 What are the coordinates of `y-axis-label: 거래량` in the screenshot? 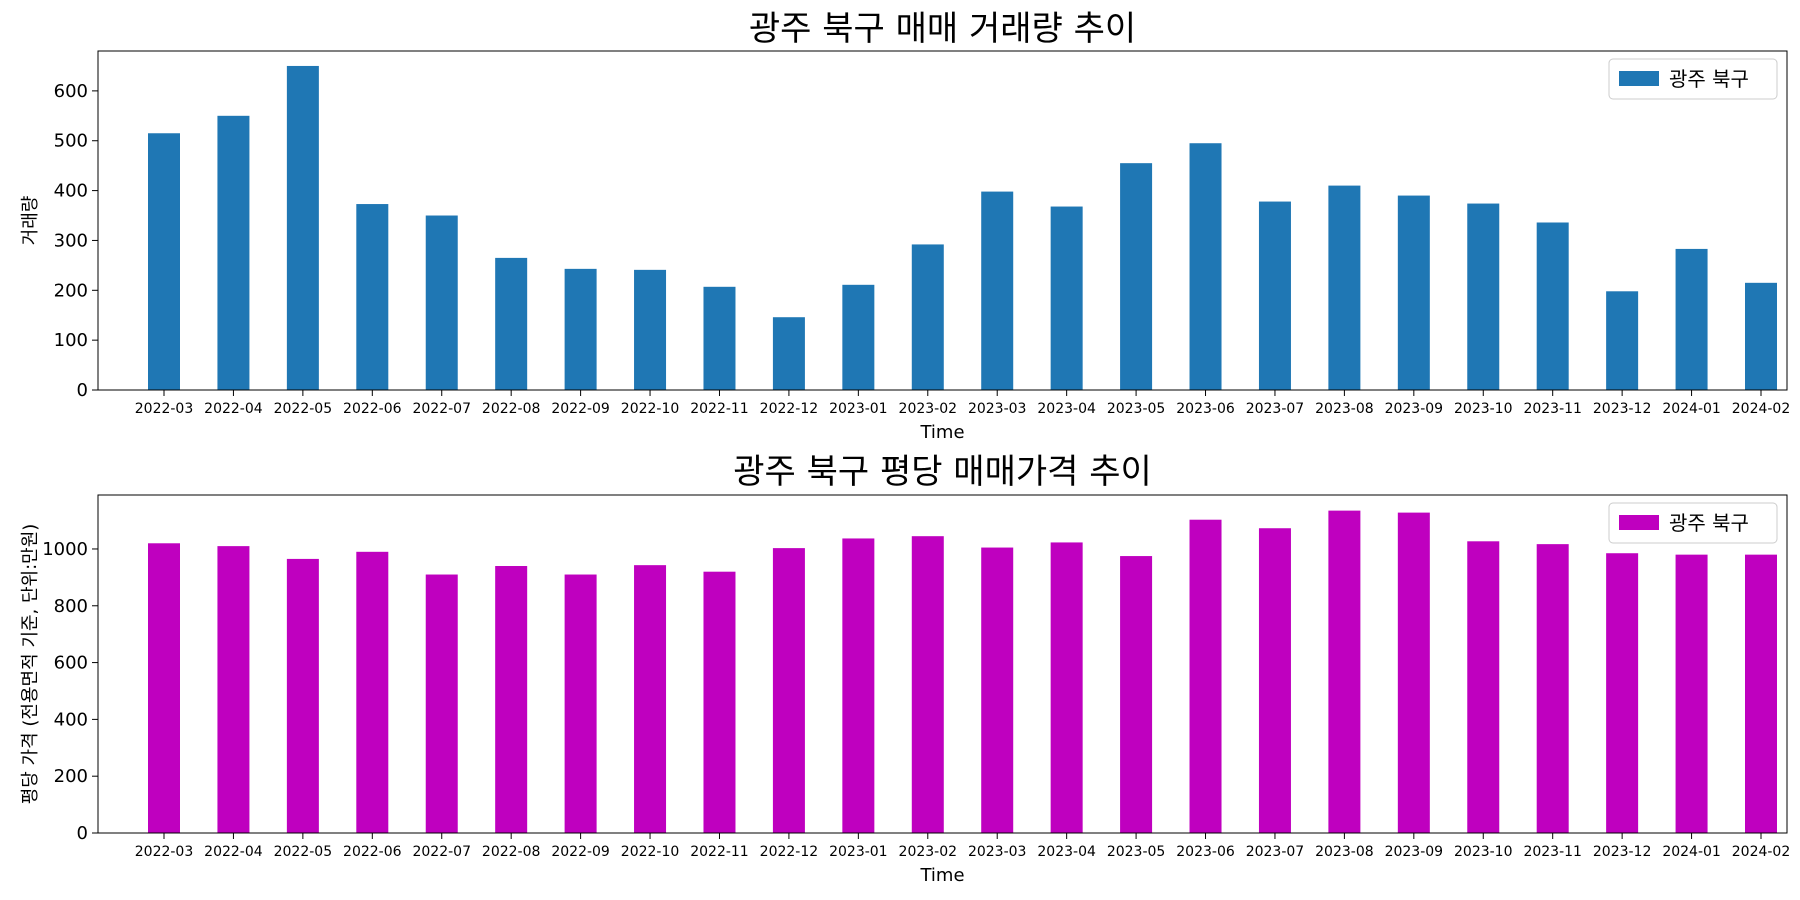 It's located at (30, 221).